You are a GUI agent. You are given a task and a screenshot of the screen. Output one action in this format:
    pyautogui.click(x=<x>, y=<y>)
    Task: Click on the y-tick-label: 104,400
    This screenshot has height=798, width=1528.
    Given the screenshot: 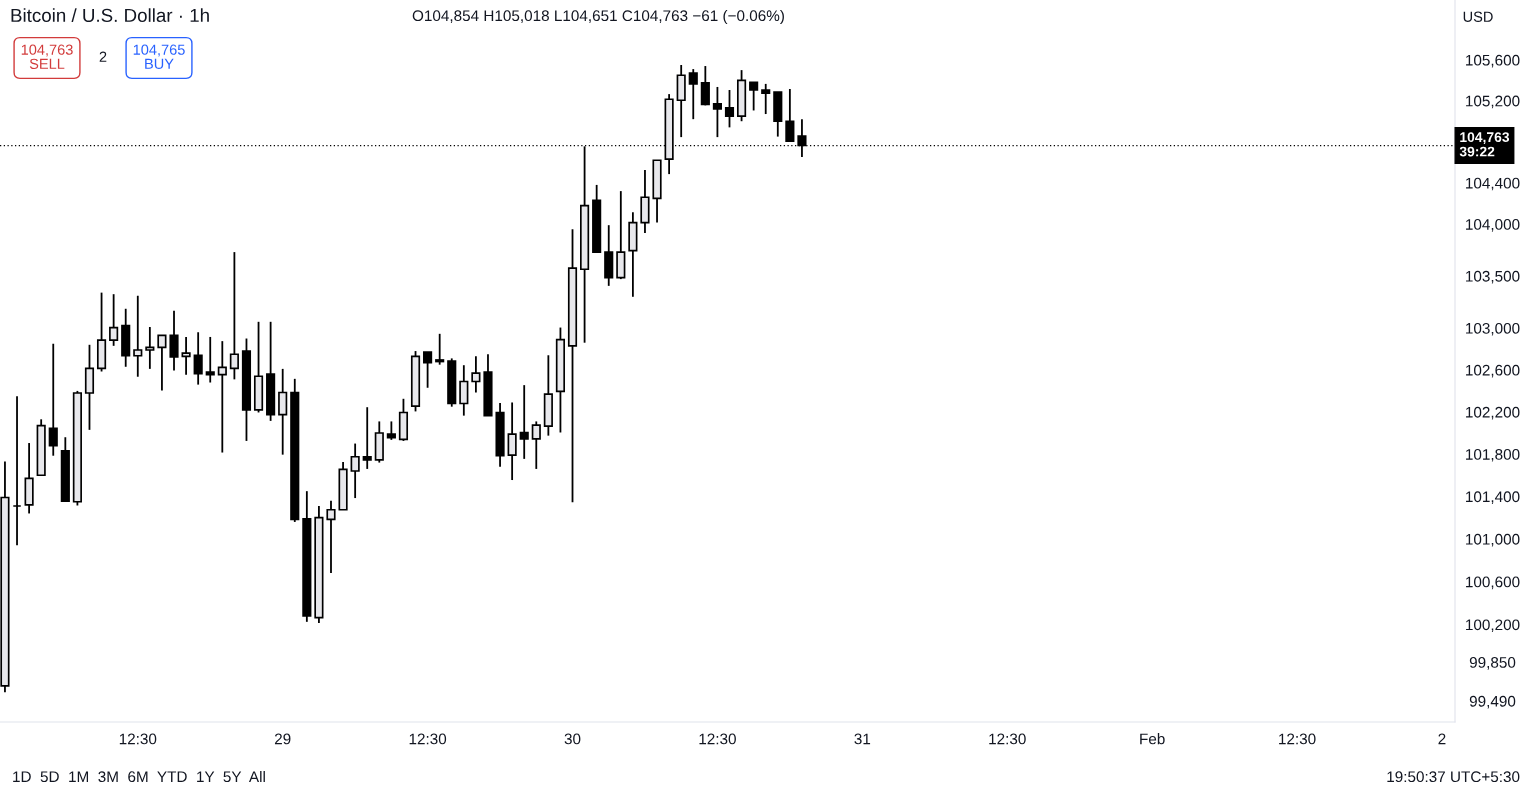 What is the action you would take?
    pyautogui.click(x=1493, y=184)
    